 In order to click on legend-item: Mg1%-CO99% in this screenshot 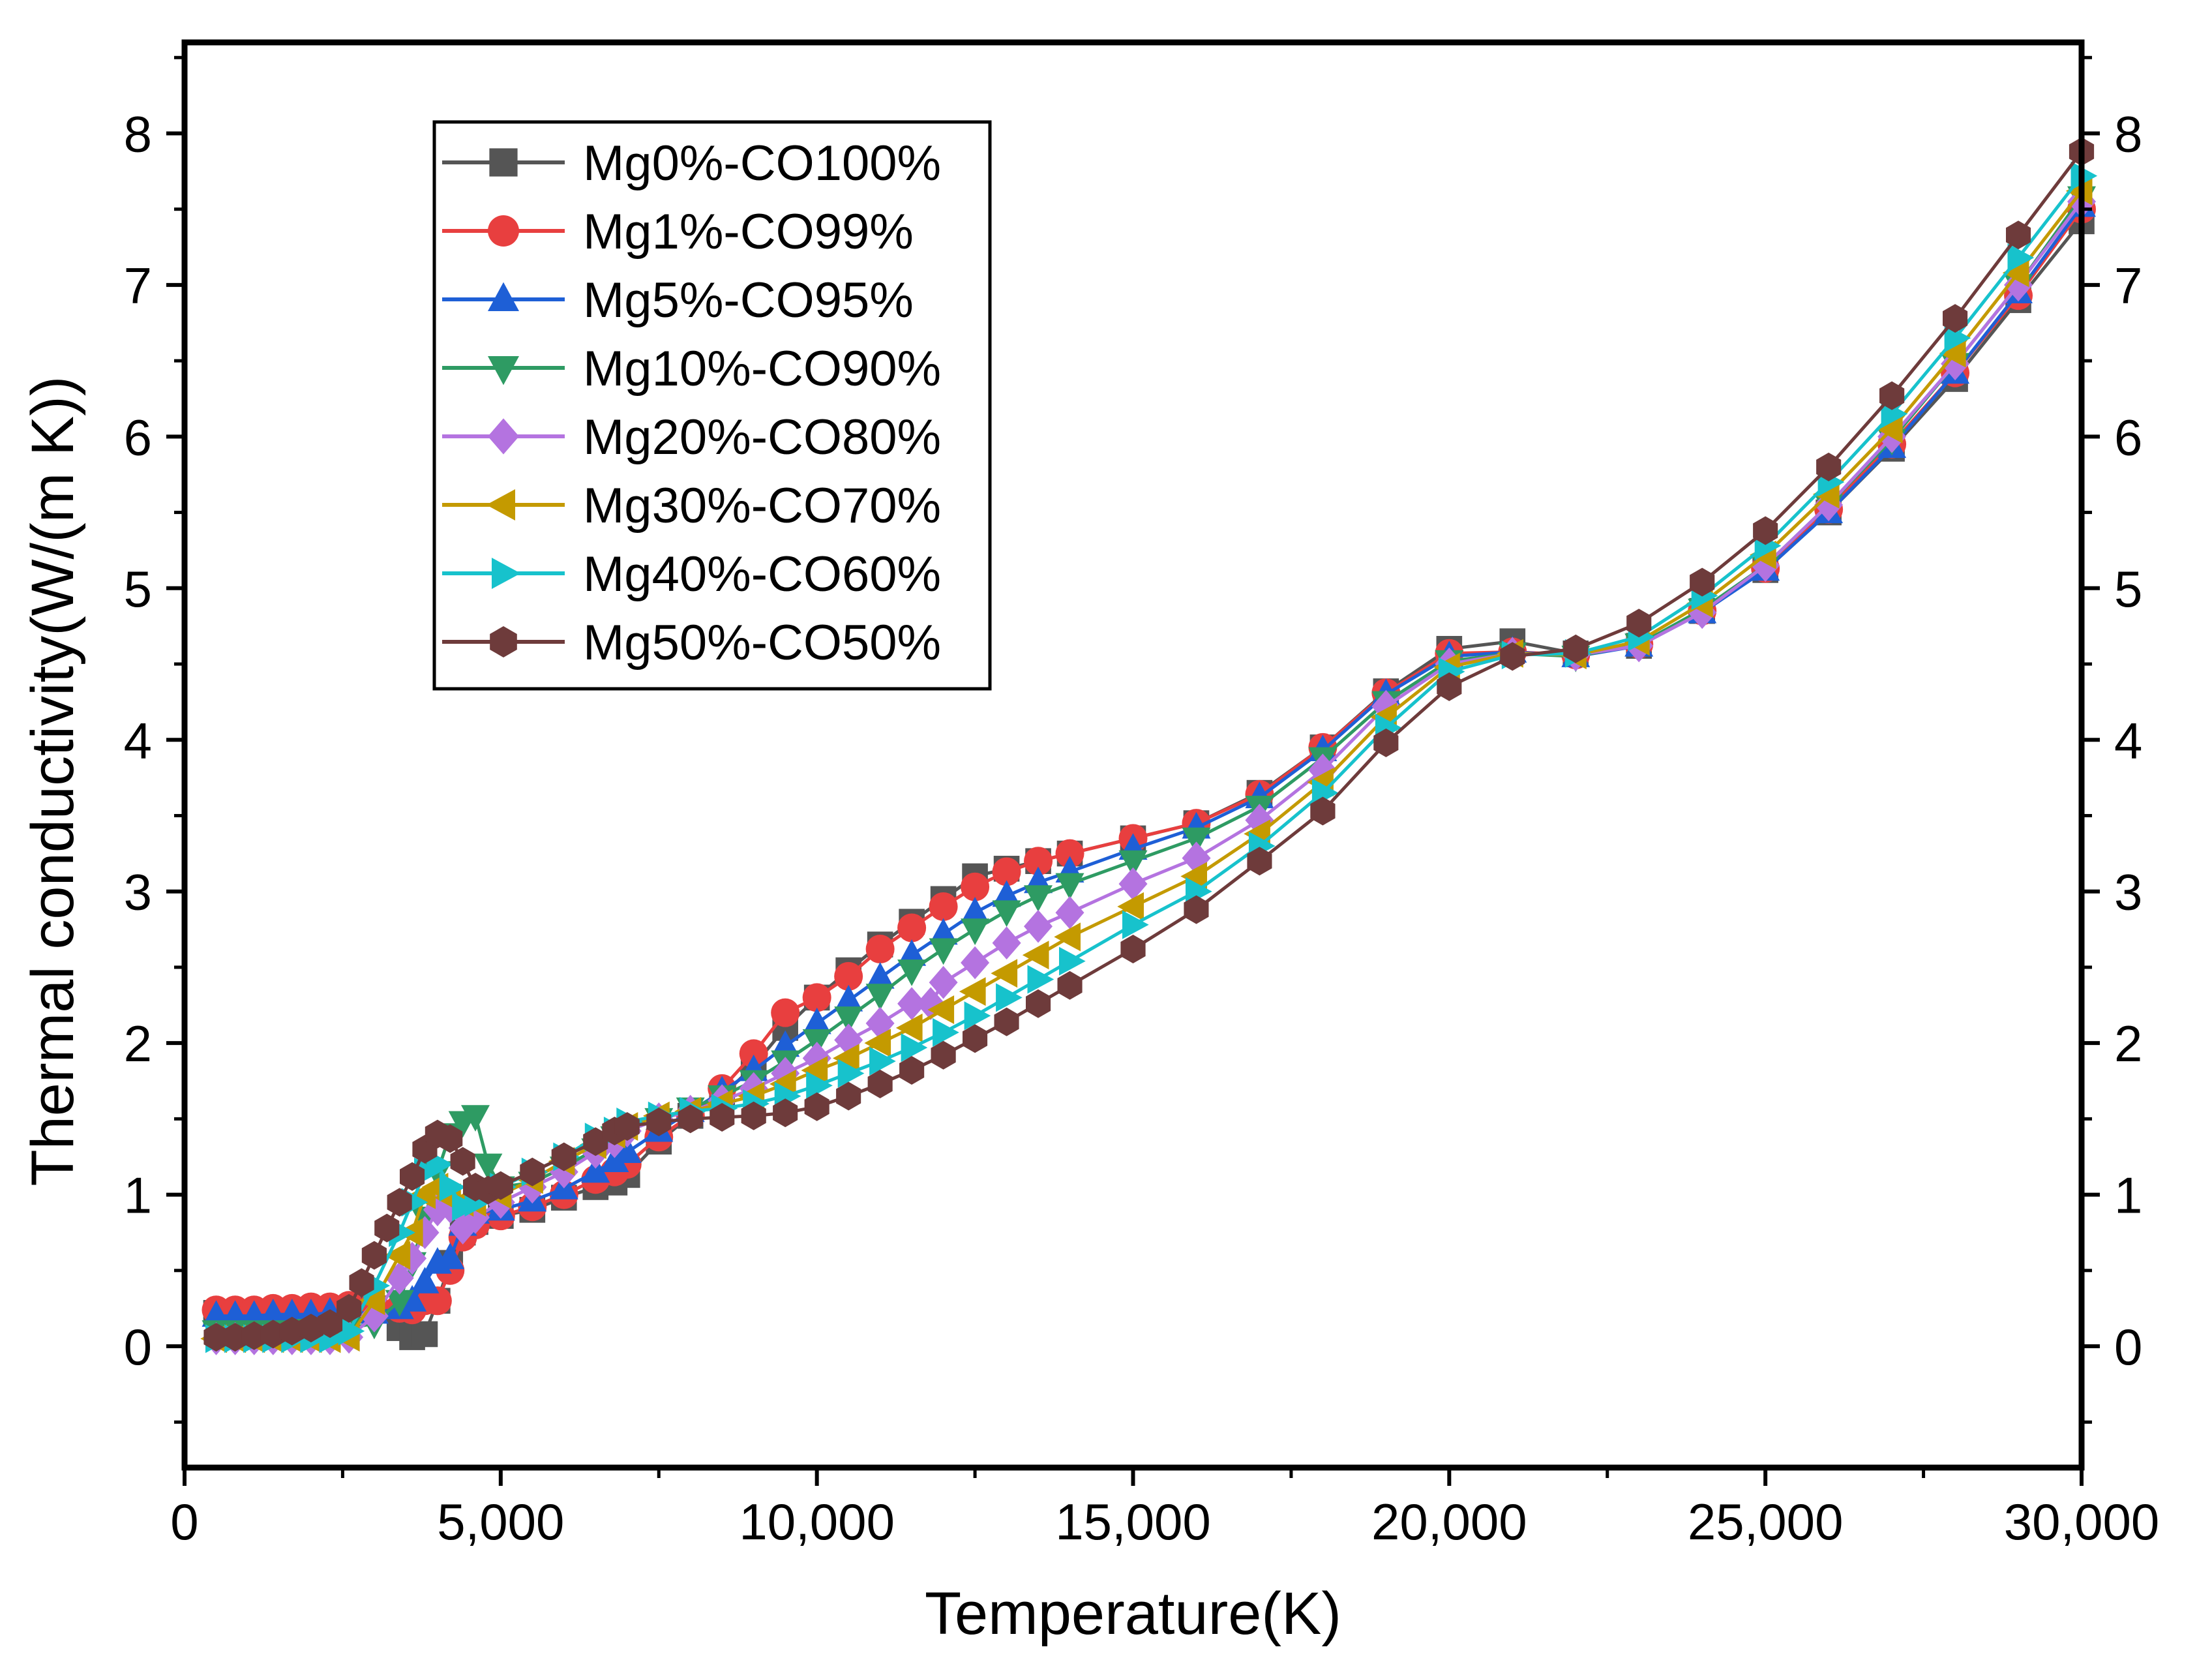, I will do `click(678, 232)`.